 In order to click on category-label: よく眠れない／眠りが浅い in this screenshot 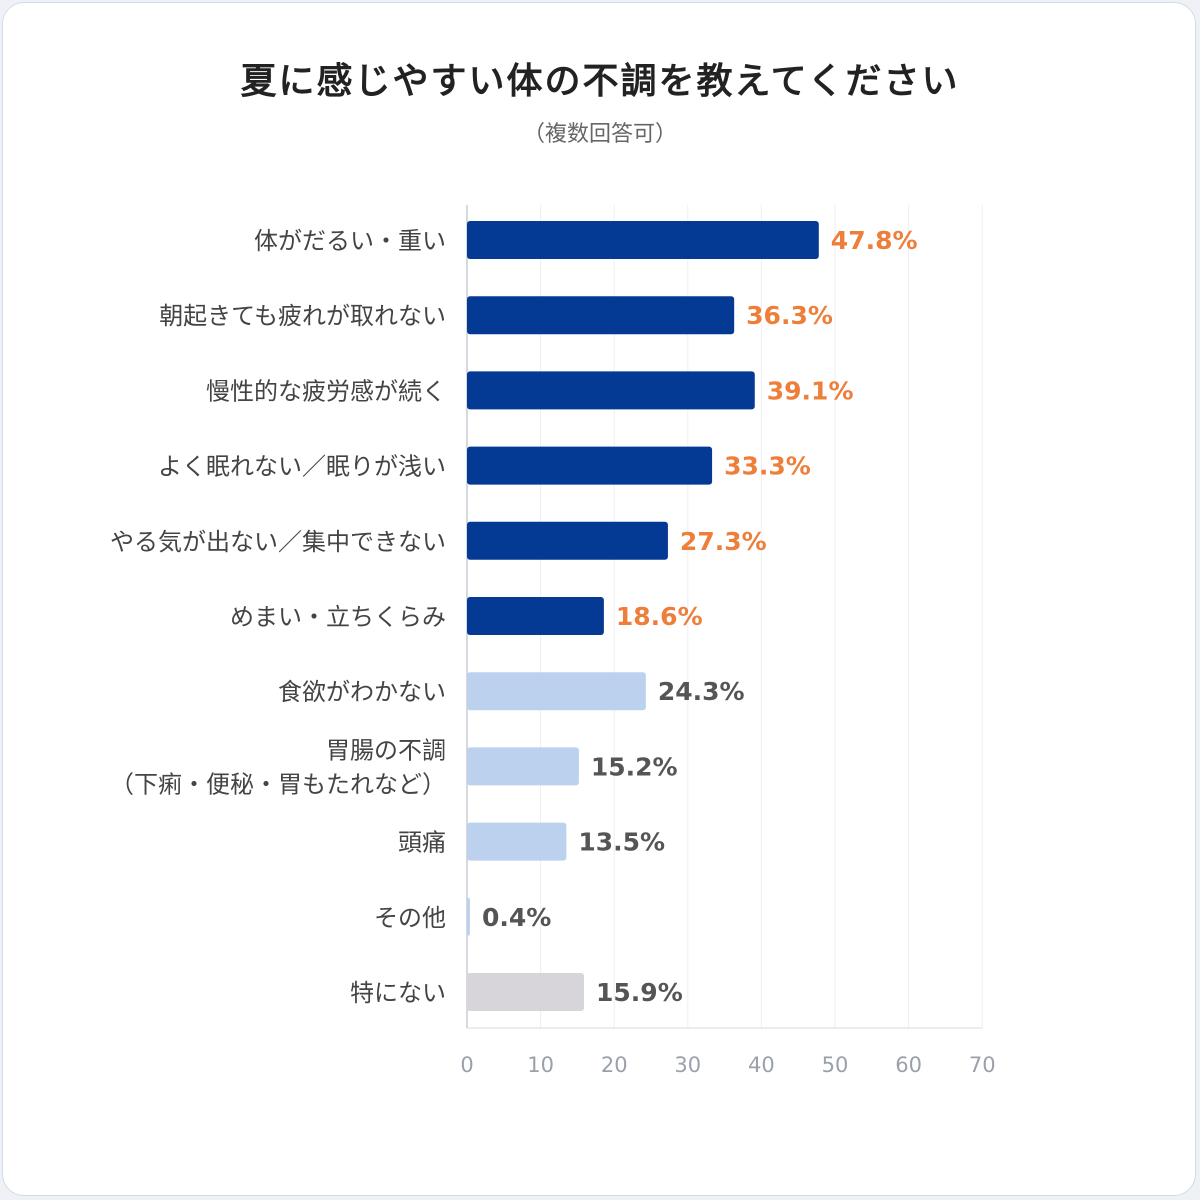, I will do `click(302, 467)`.